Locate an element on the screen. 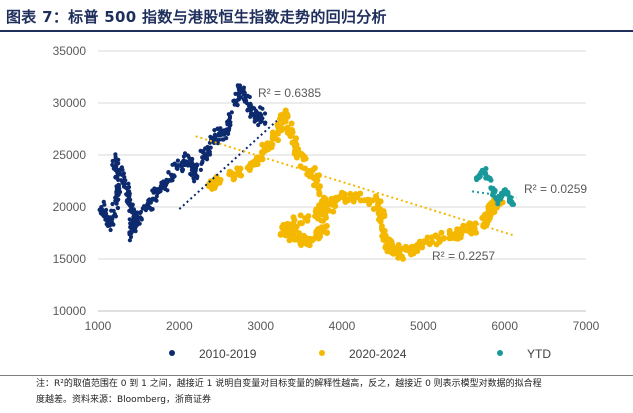 The width and height of the screenshot is (633, 413). legend-item: 2020-2024 is located at coordinates (363, 354).